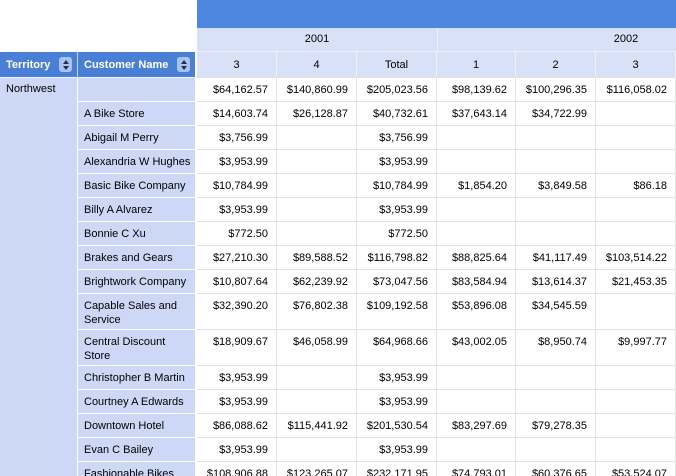 Image resolution: width=676 pixels, height=476 pixels. Describe the element at coordinates (317, 114) in the screenshot. I see `value-cell: $26,128.87` at that location.